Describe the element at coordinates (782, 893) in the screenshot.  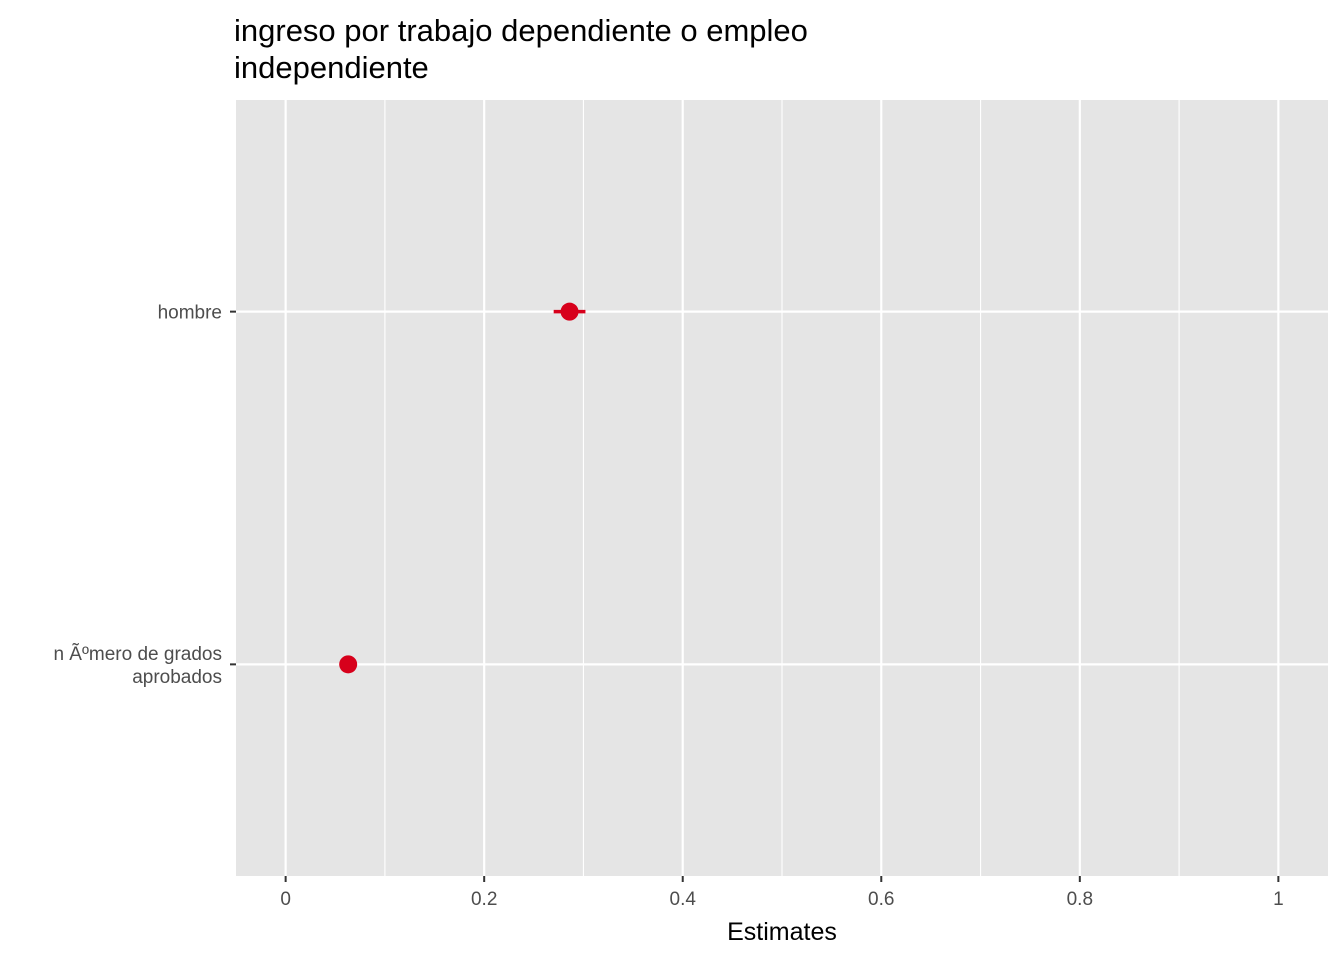
I see `x-axis: 0 0.2 0.4 0.6 0.8 1` at that location.